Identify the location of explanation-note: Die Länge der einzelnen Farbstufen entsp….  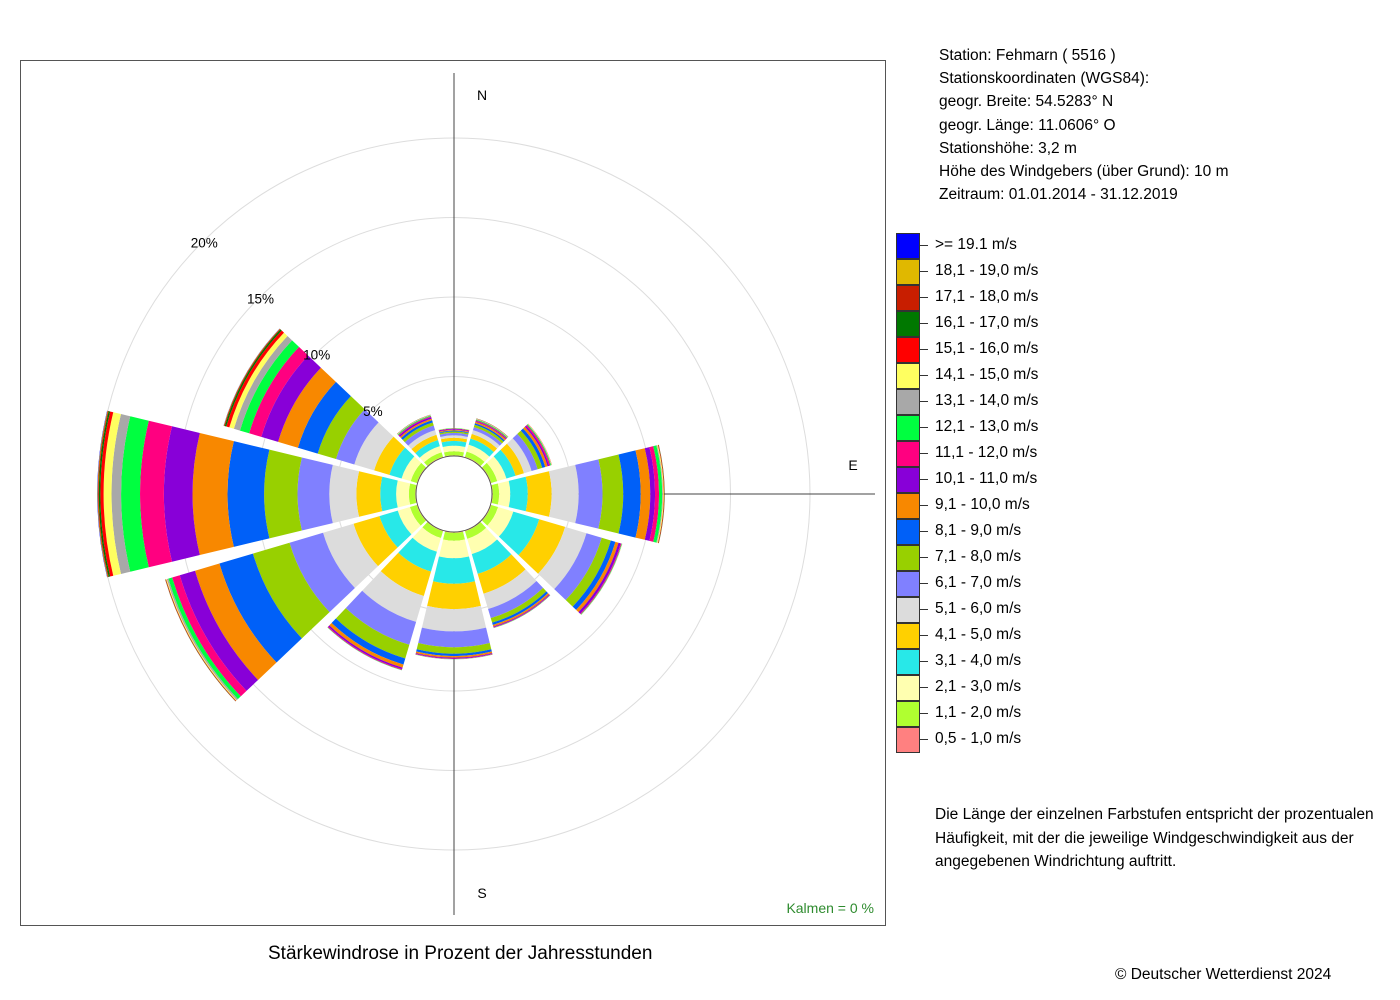
(1154, 838).